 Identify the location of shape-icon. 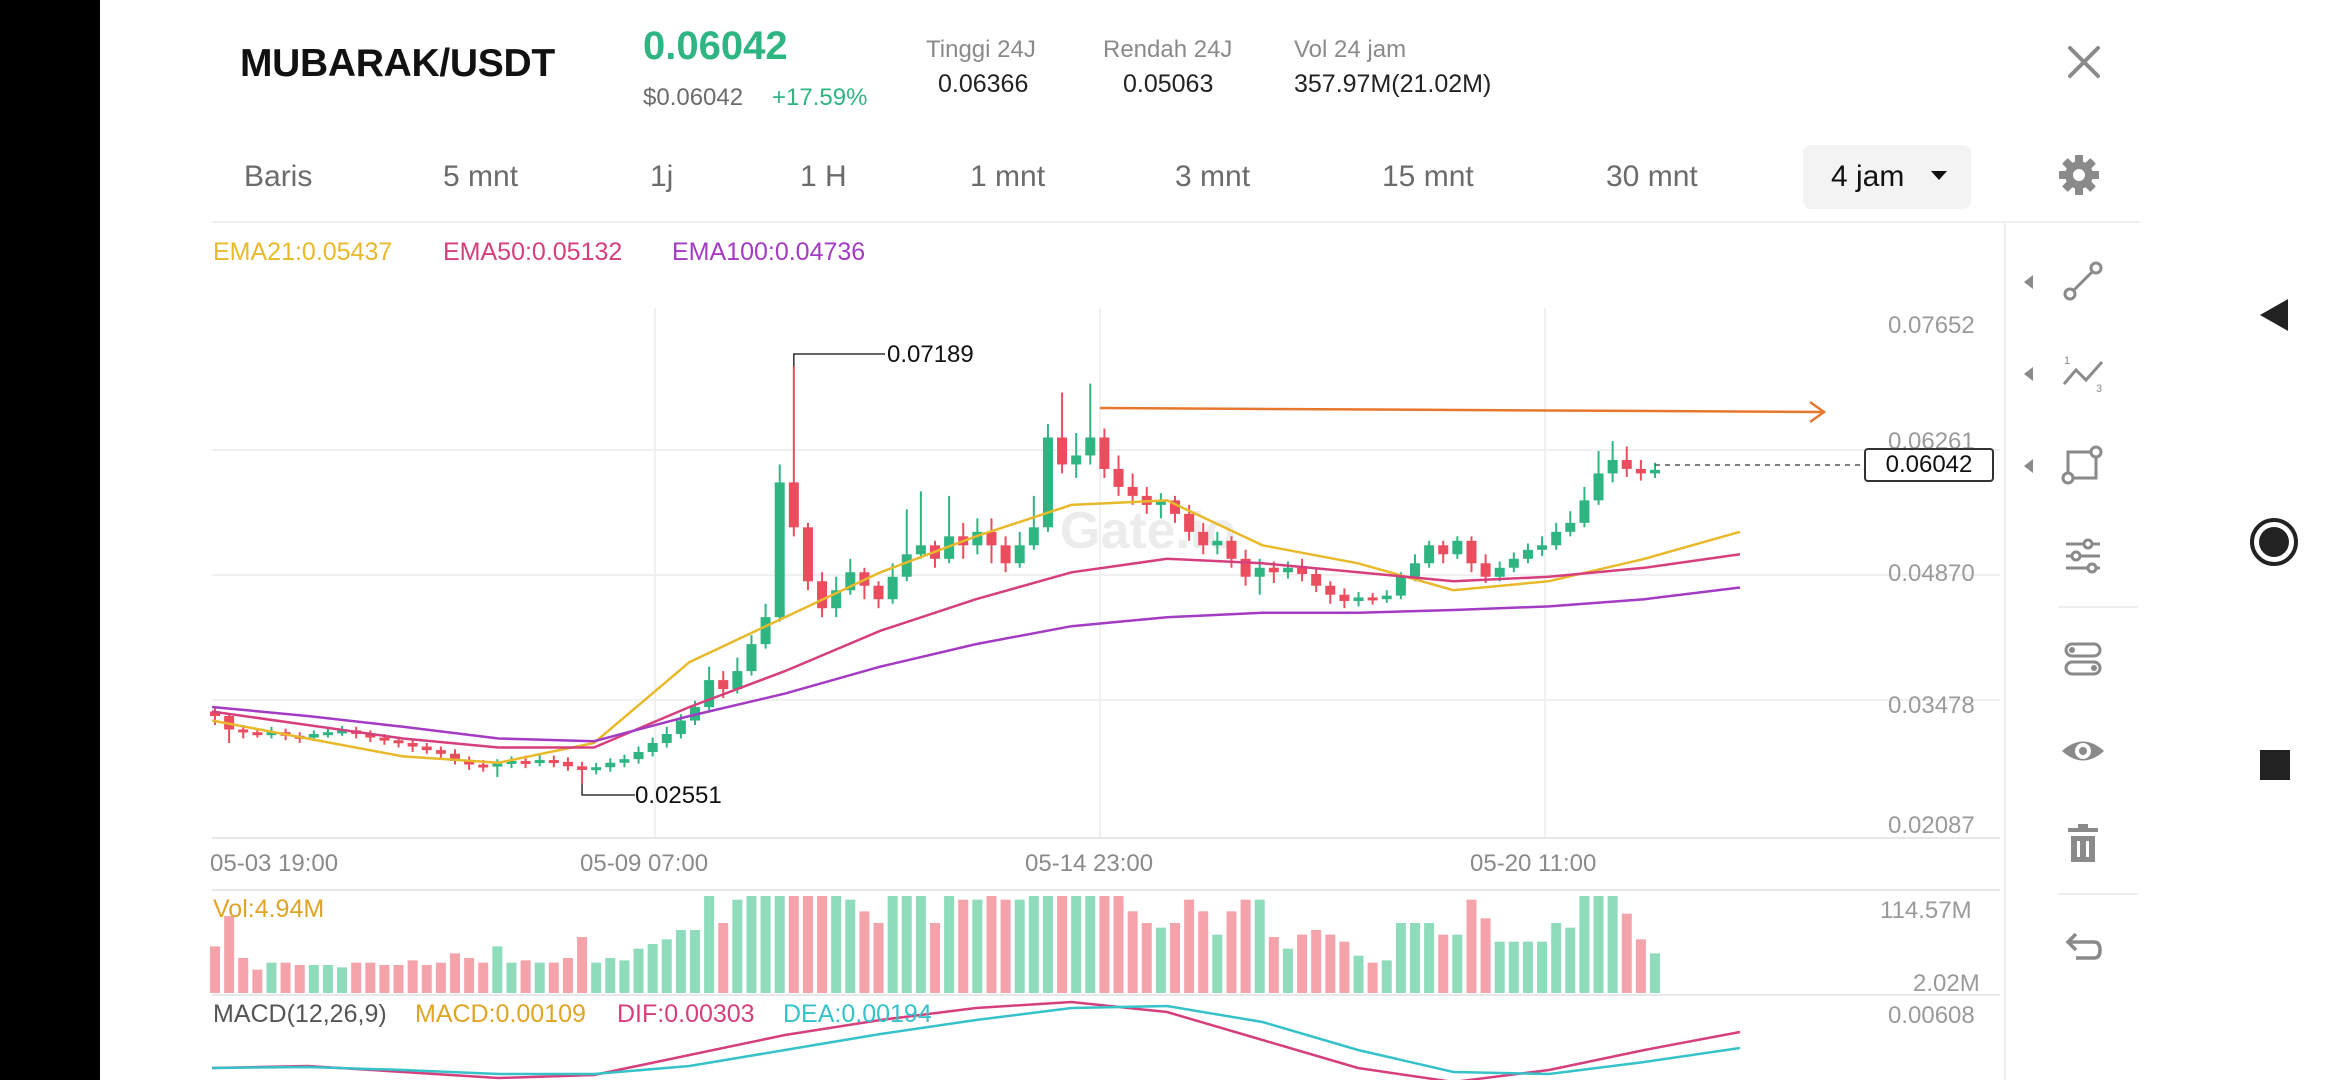
(2083, 465).